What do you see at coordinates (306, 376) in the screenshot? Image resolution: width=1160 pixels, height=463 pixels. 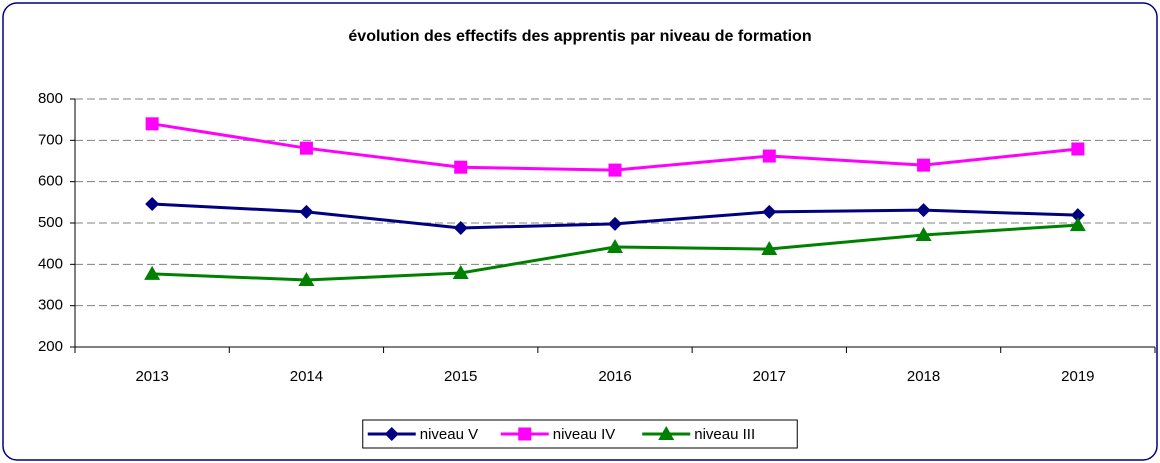 I see `x-tick-label: 2014` at bounding box center [306, 376].